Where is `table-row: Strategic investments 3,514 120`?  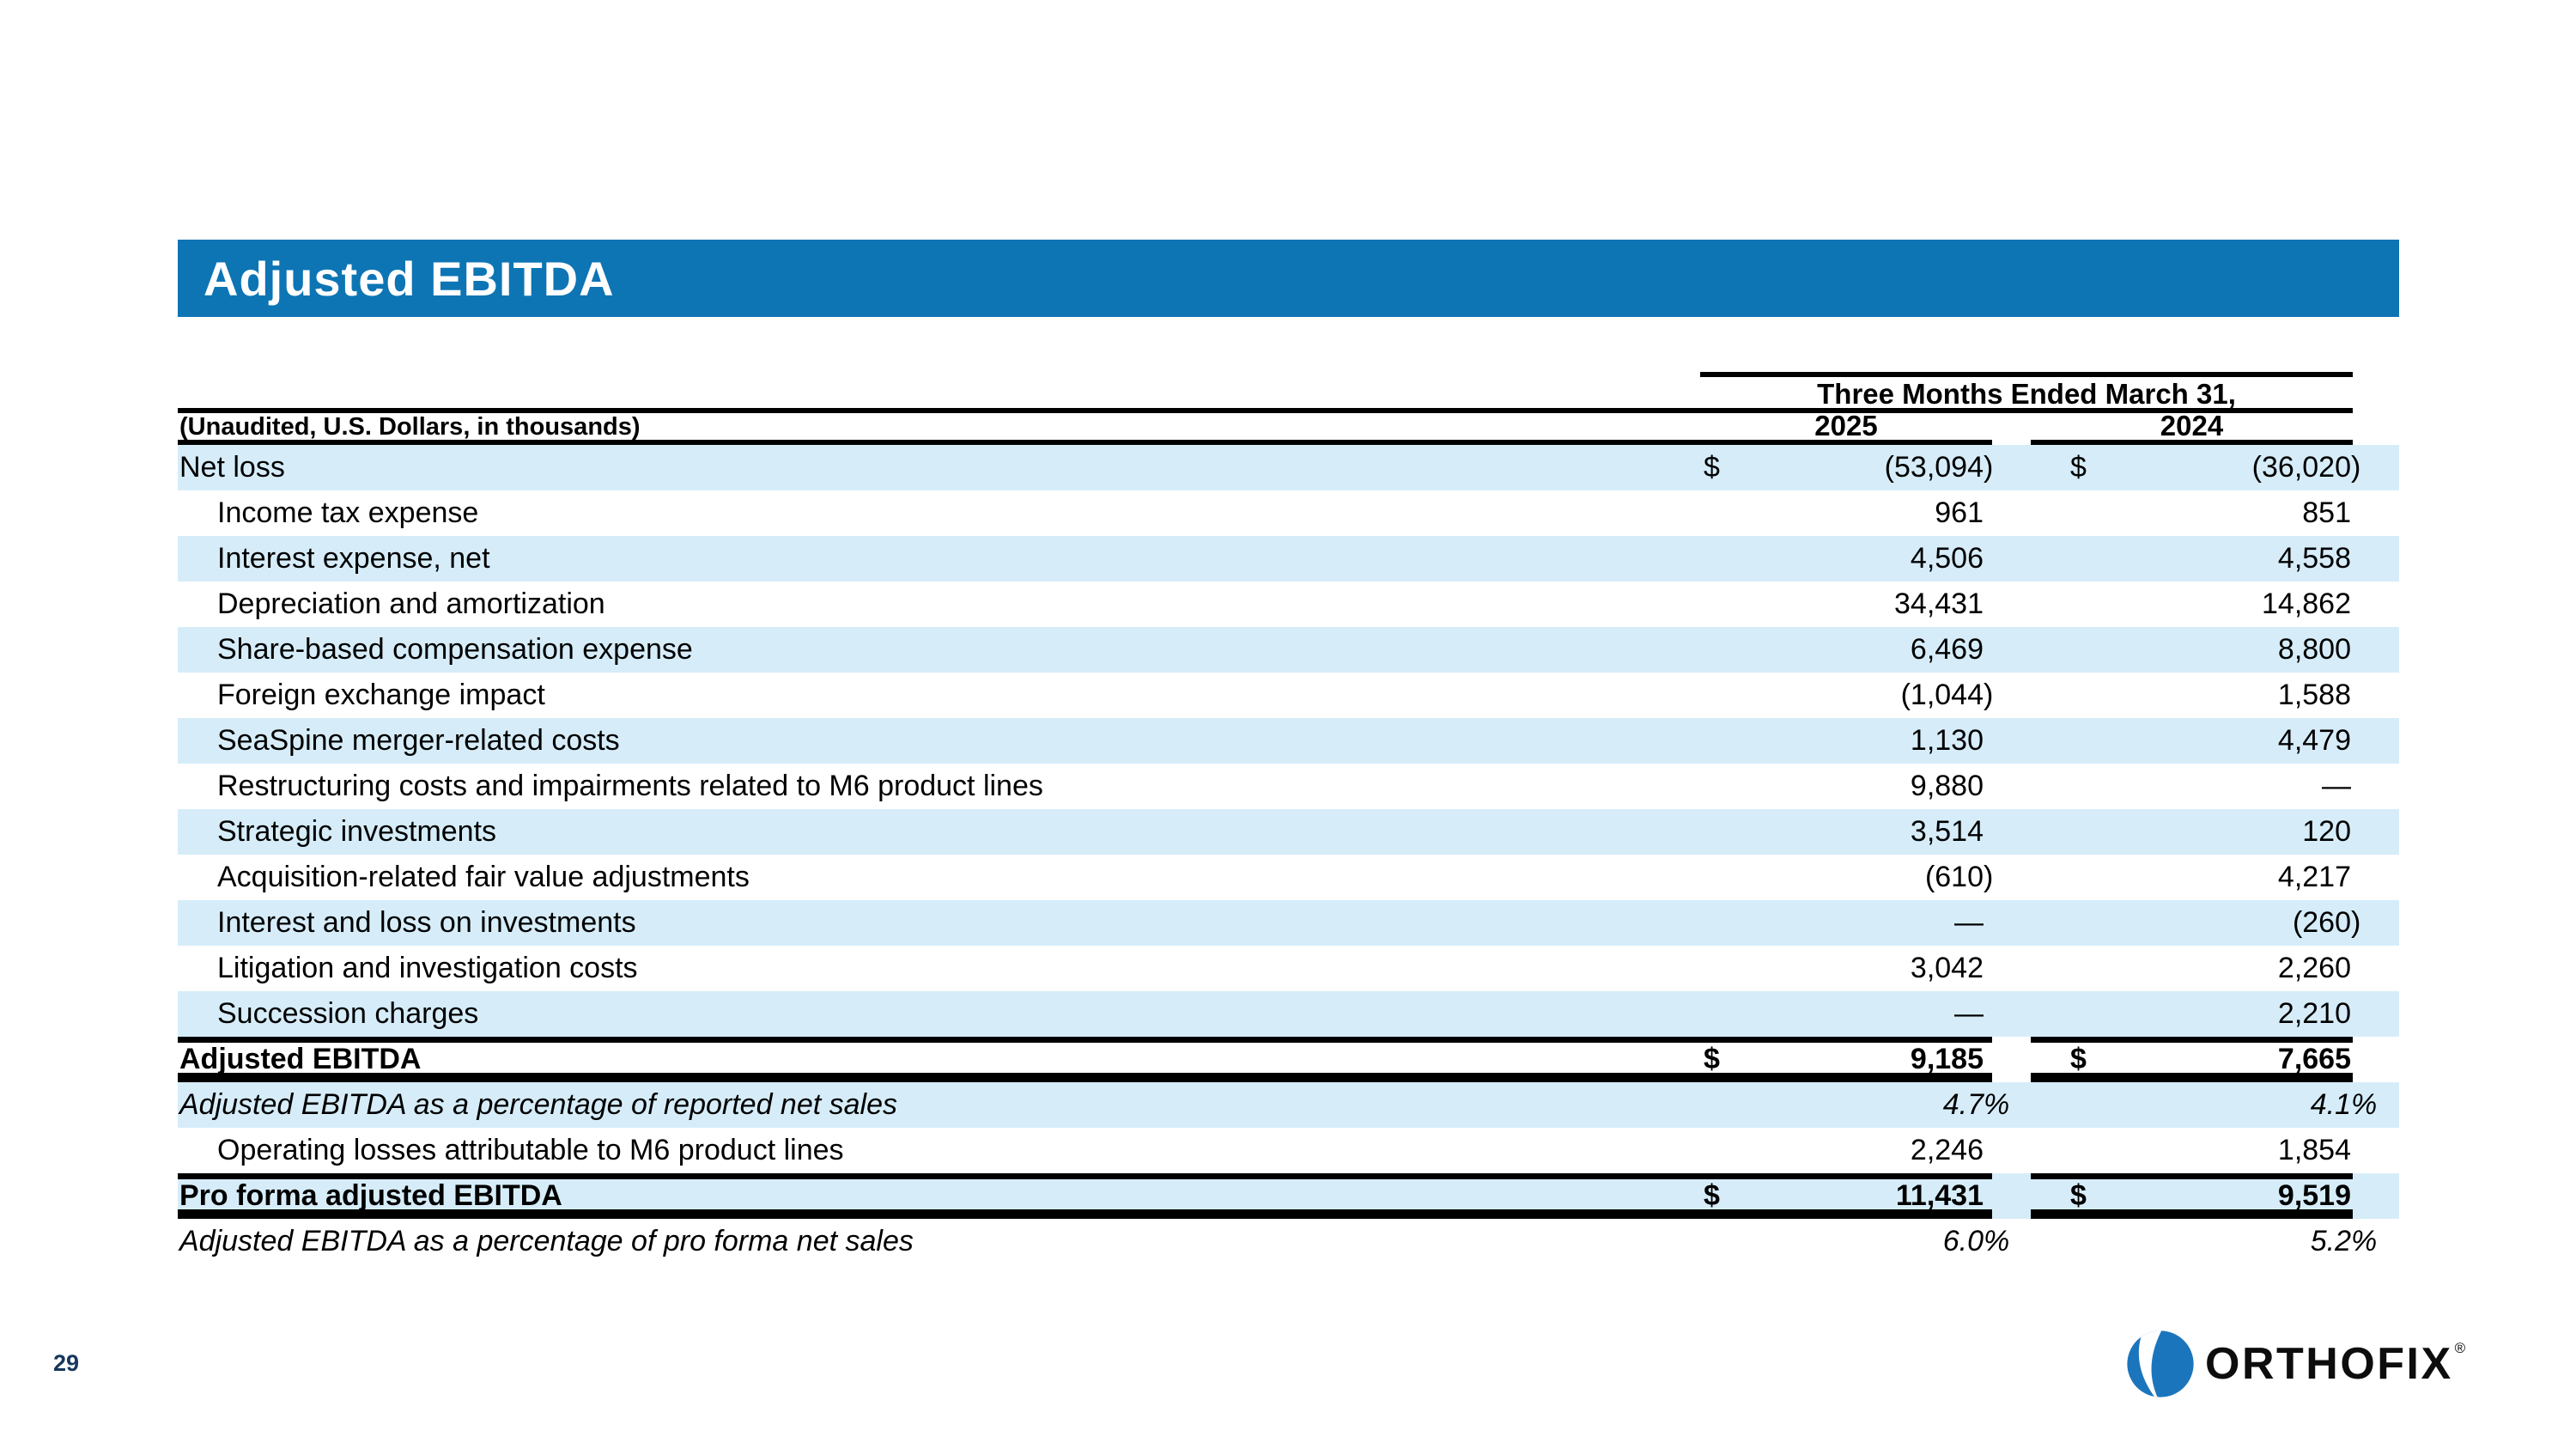
table-row: Strategic investments 3,514 120 is located at coordinates (1288, 832).